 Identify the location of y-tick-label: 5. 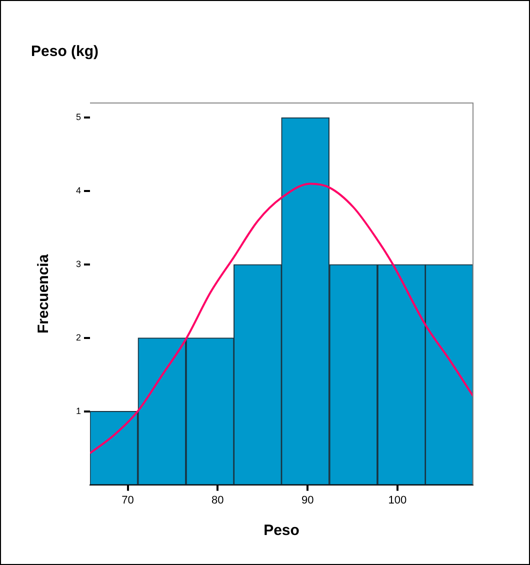
(79, 117).